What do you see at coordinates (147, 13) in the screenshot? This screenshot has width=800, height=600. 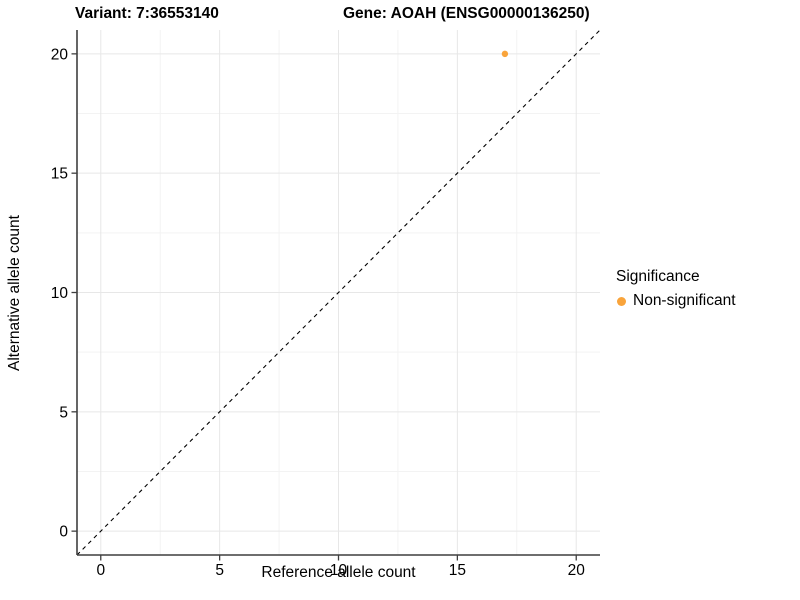 I see `plot-title-variant: Variant: 7:36553140` at bounding box center [147, 13].